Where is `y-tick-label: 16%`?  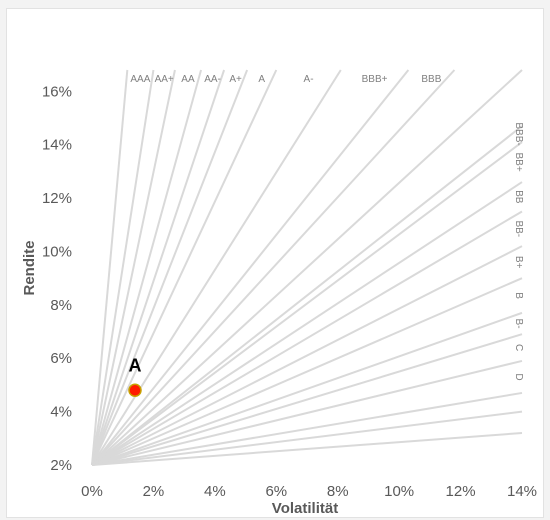 y-tick-label: 16% is located at coordinates (57, 91).